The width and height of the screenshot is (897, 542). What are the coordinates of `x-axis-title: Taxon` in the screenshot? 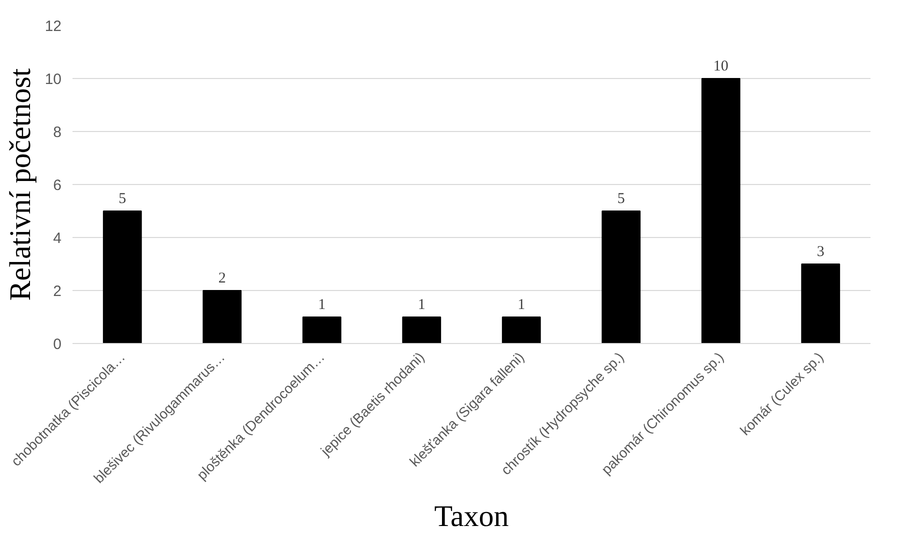 It's located at (471, 516).